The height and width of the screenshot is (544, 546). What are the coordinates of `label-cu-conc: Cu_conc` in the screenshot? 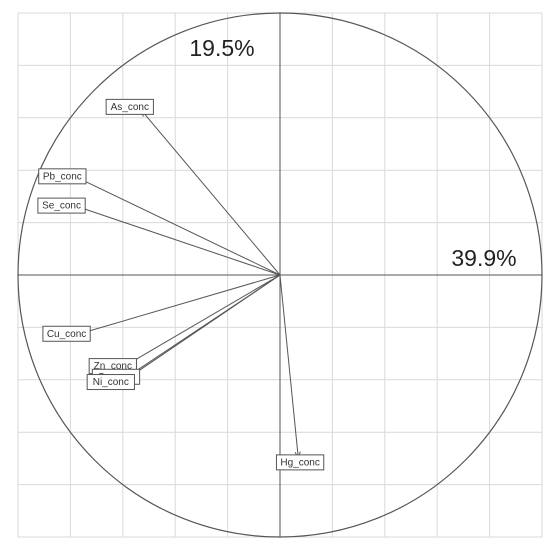 It's located at (66, 333).